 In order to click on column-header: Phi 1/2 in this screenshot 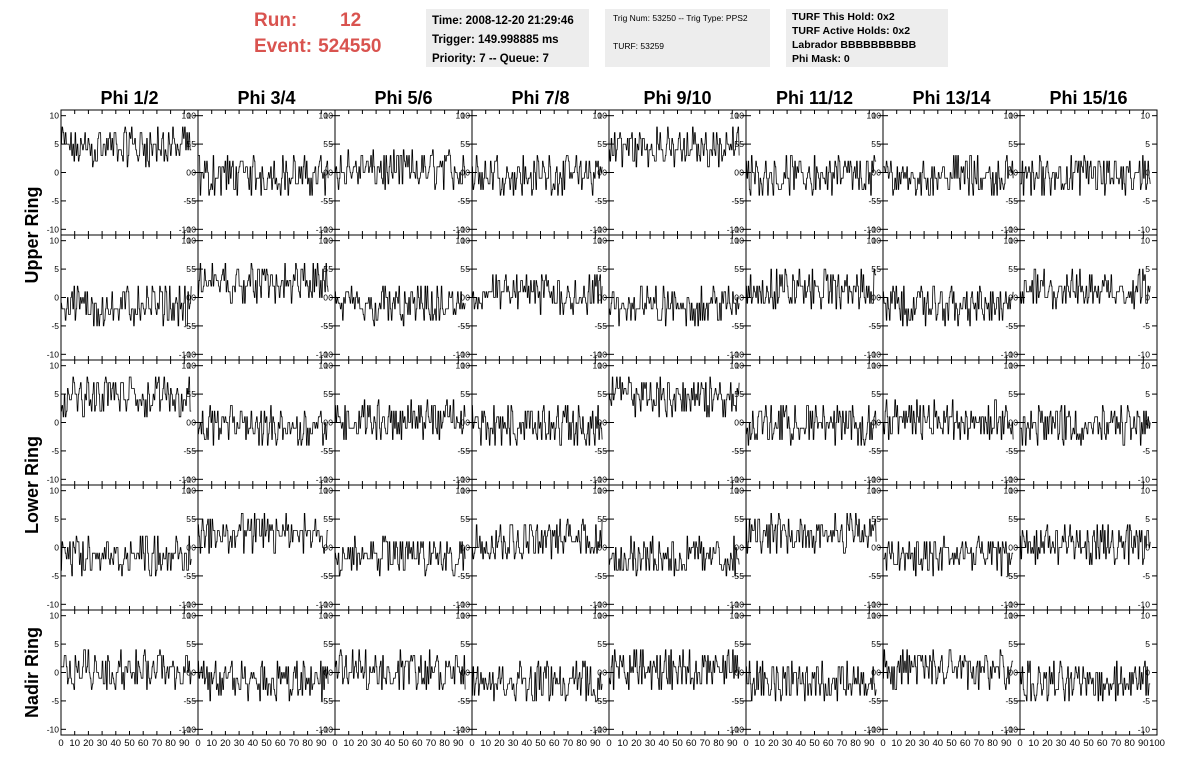, I will do `click(129, 98)`.